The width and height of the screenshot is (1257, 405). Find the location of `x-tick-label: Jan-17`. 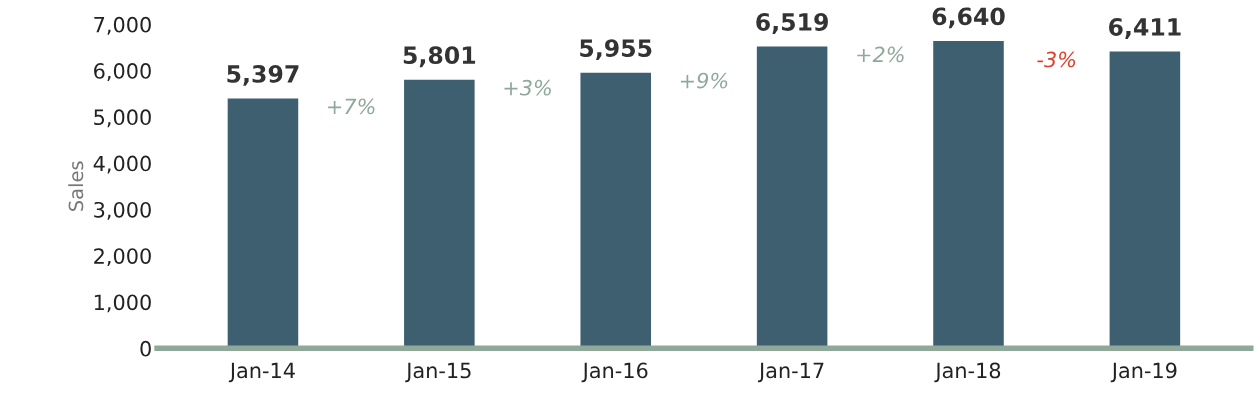

x-tick-label: Jan-17 is located at coordinates (790, 372).